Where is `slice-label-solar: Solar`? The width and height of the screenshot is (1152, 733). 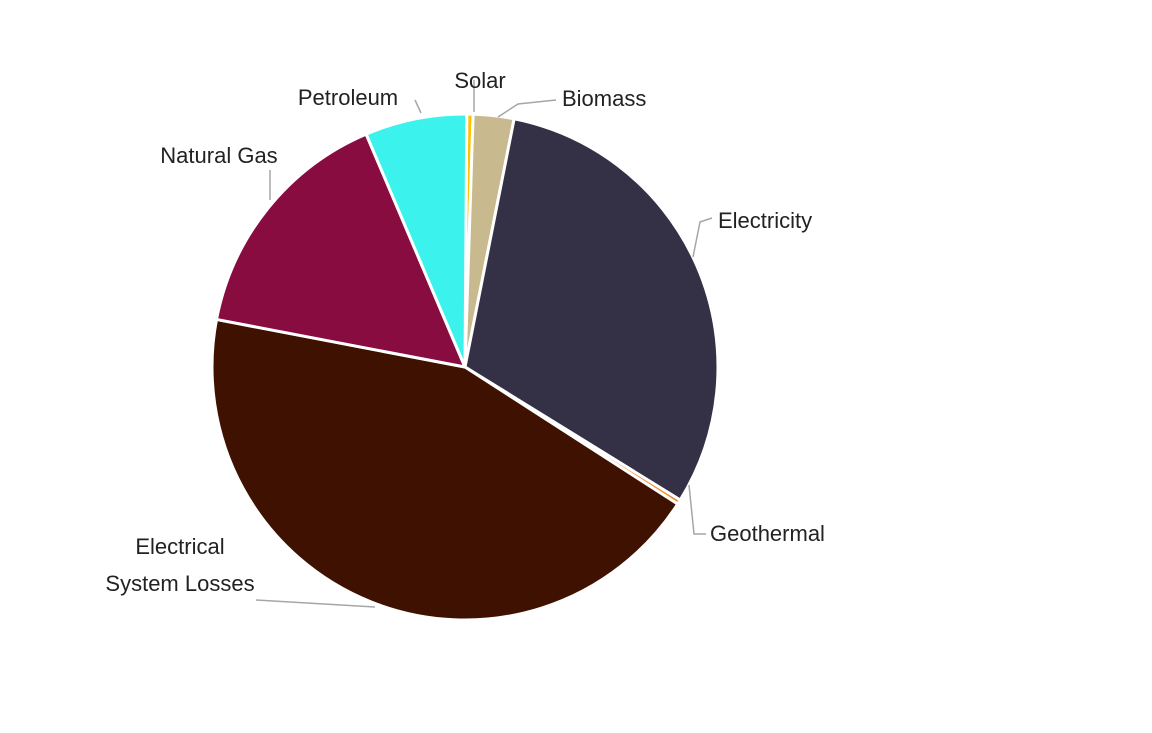 slice-label-solar: Solar is located at coordinates (479, 80).